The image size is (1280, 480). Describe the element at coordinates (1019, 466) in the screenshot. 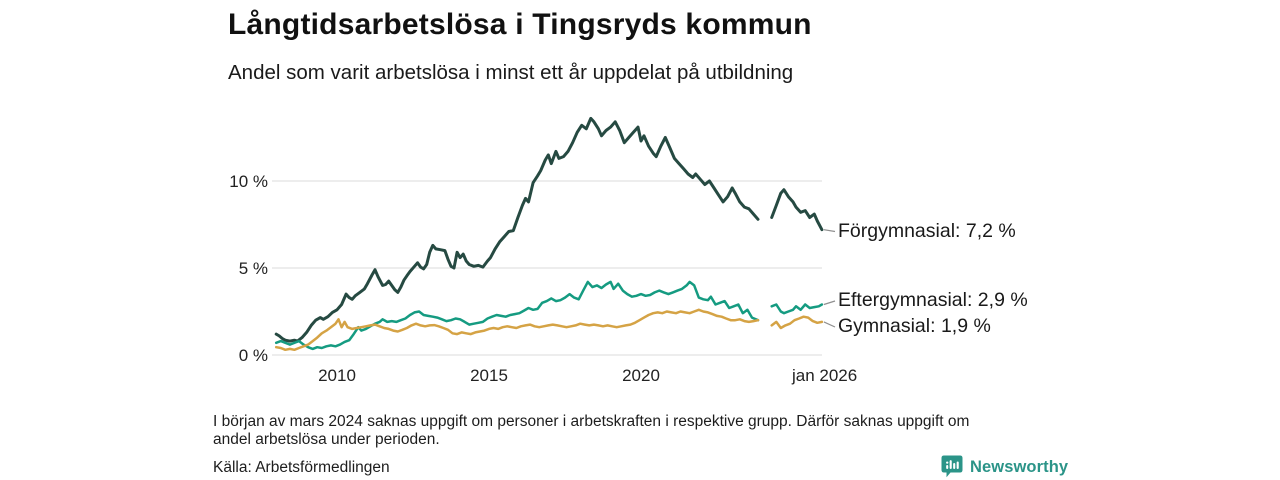

I see `newsworthy-logo-text: Newsworthy` at that location.